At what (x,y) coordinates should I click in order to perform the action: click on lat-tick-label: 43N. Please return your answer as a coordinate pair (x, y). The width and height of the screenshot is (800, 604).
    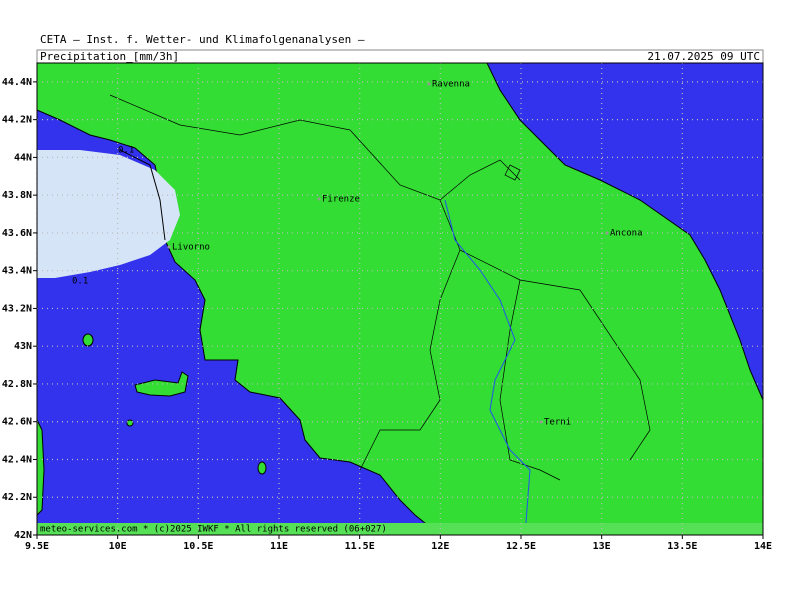
    Looking at the image, I should click on (23, 346).